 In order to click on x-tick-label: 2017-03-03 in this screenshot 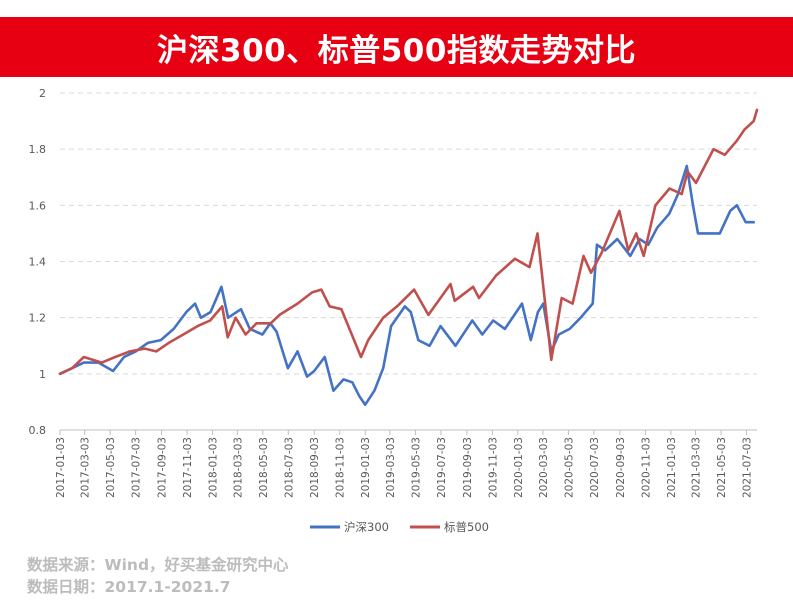, I will do `click(86, 467)`.